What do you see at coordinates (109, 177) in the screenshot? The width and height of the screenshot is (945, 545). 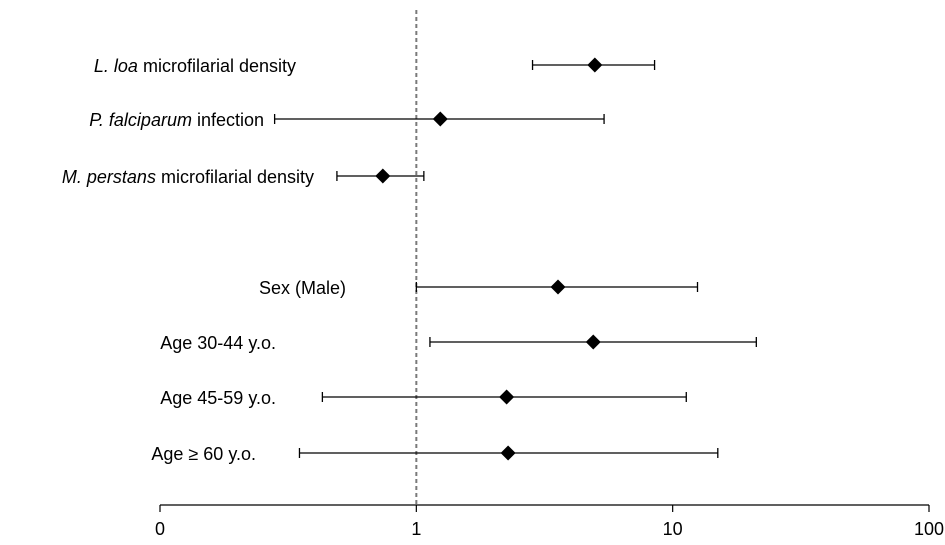 I see `row-label-species: M. perstans` at bounding box center [109, 177].